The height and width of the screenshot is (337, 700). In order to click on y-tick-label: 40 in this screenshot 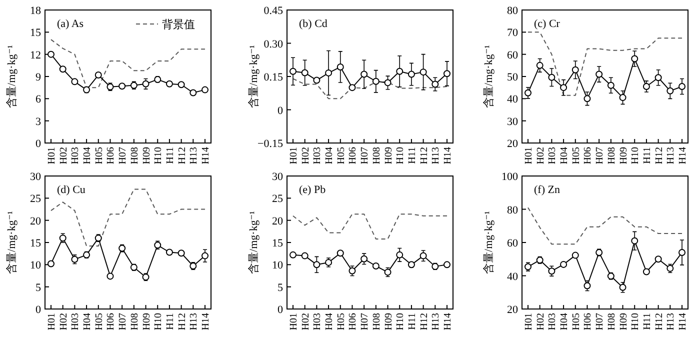, I will do `click(512, 276)`.